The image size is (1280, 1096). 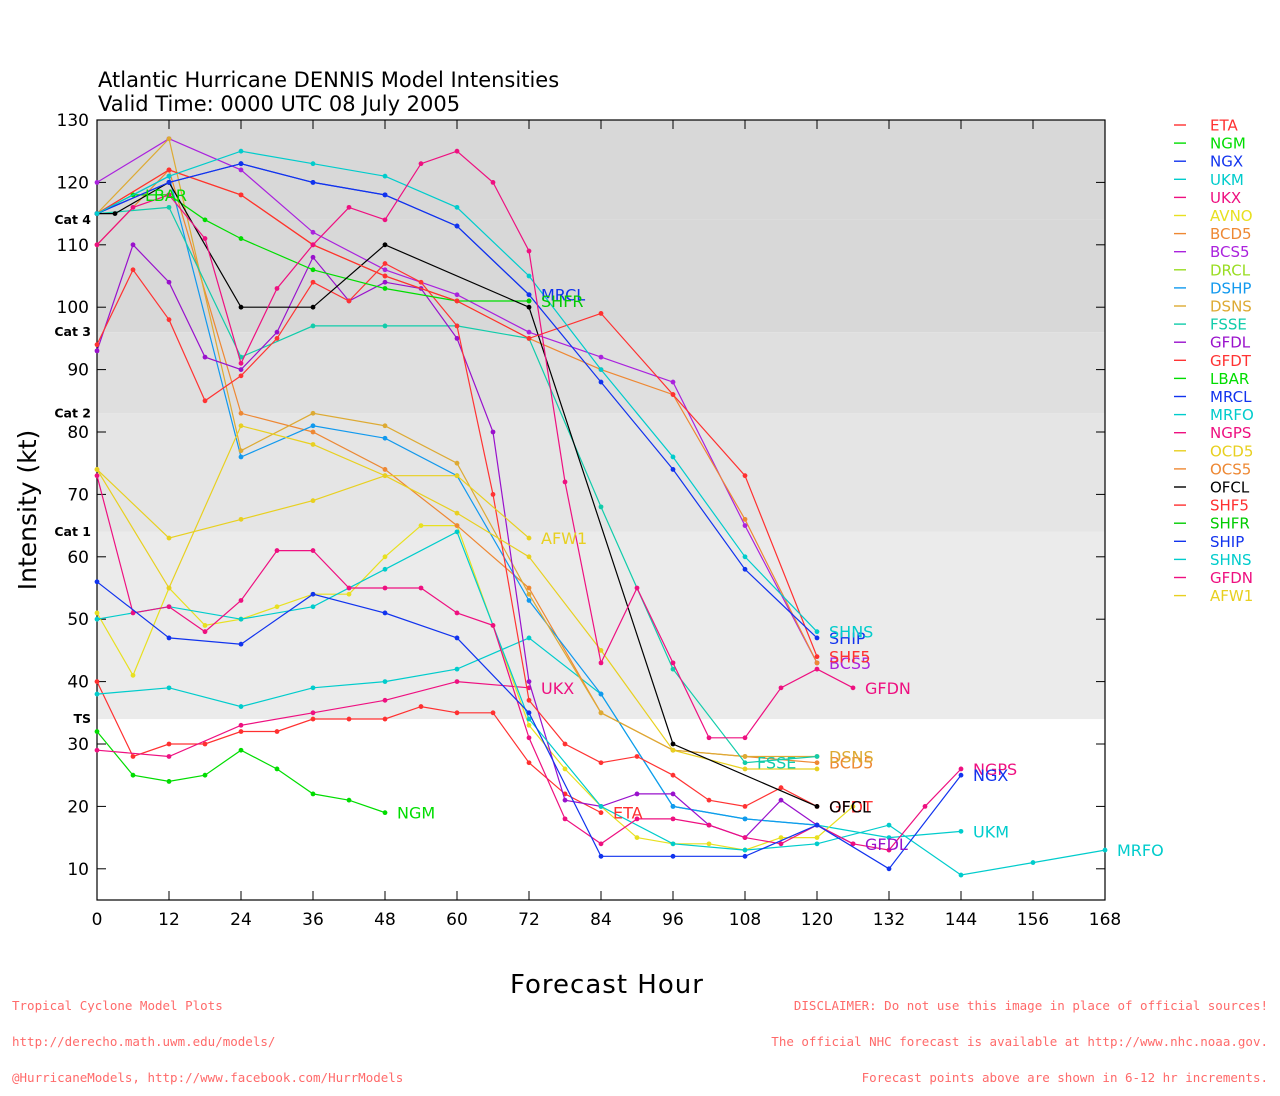 I want to click on legend-label: SHFR, so click(x=1230, y=524).